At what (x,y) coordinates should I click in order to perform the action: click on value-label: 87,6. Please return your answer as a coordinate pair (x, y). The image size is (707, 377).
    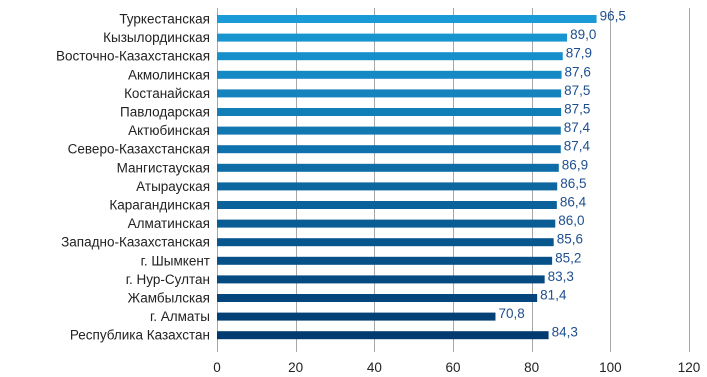
    Looking at the image, I should click on (578, 71).